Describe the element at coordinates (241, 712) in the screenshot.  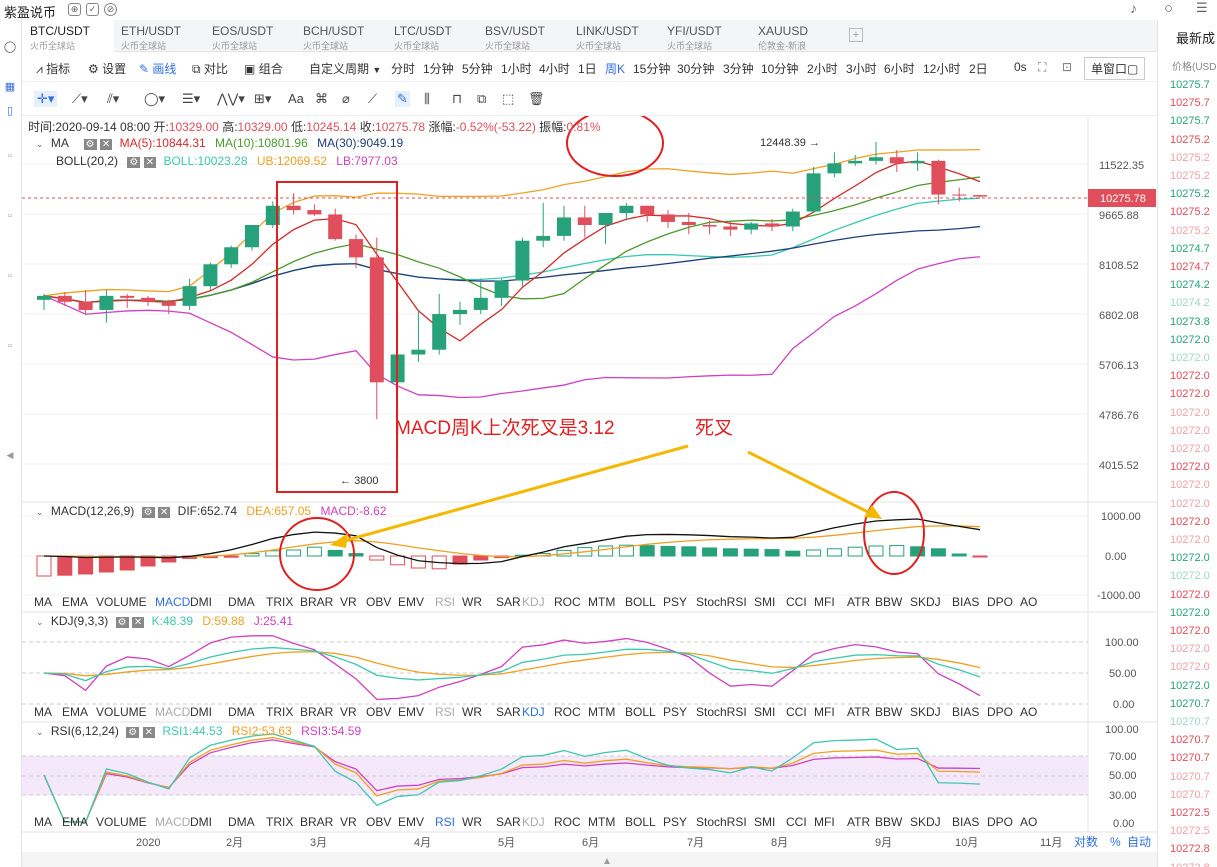
I see `indicator-option-dma: DMA` at that location.